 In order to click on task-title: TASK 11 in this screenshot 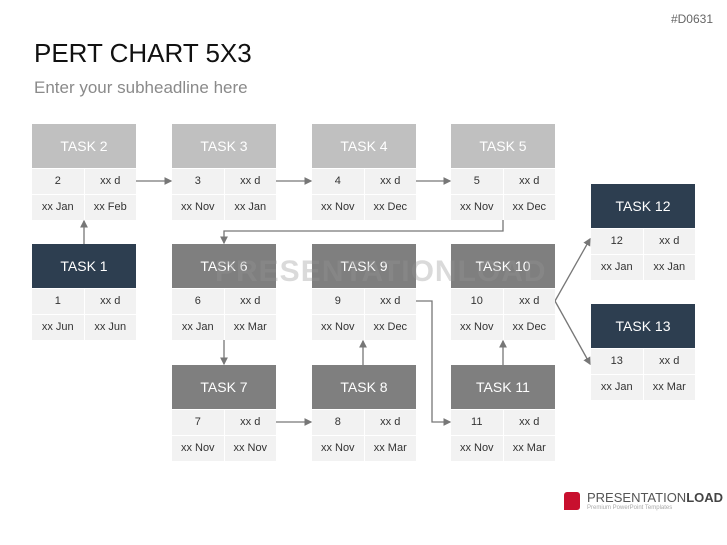, I will do `click(503, 387)`.